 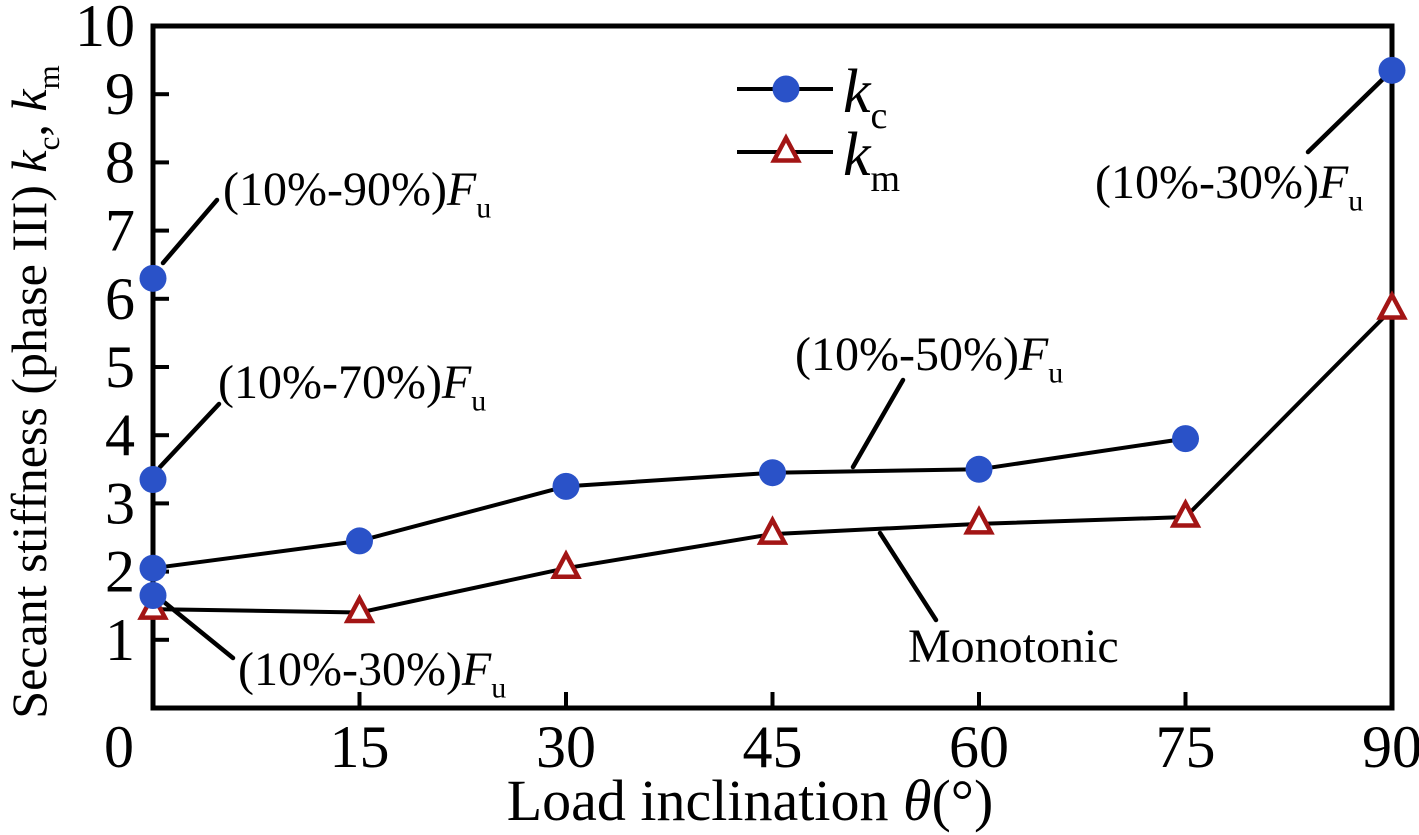 I want to click on y-tick-label: 8, so click(x=120, y=162).